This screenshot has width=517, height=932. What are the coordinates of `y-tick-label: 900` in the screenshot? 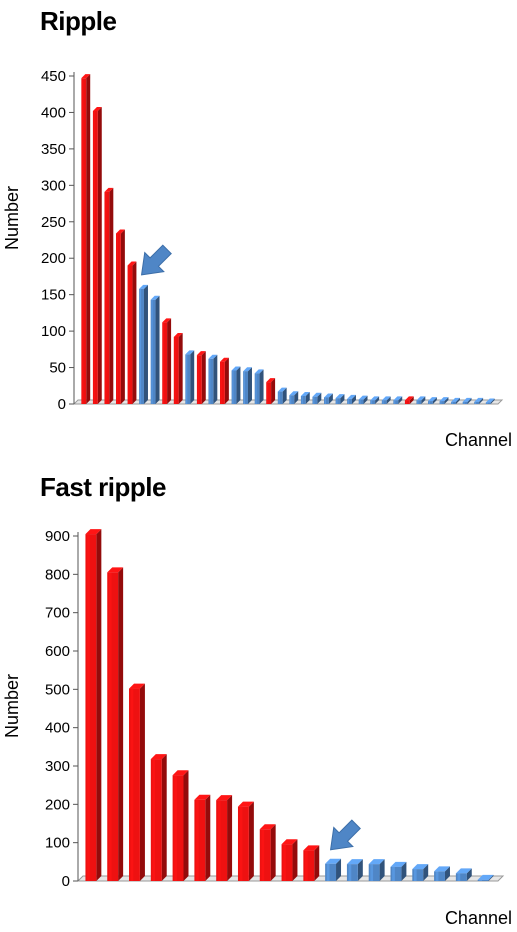 It's located at (57, 536).